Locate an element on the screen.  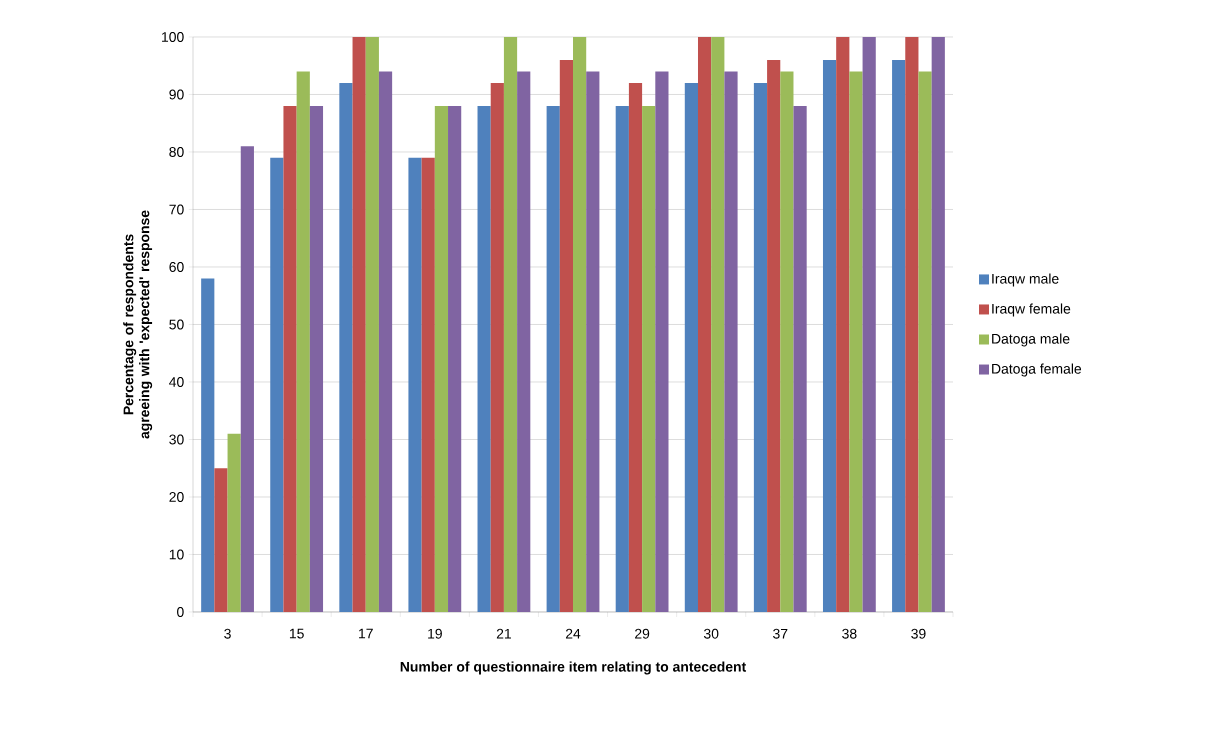
y-tick-label: 80 is located at coordinates (176, 152).